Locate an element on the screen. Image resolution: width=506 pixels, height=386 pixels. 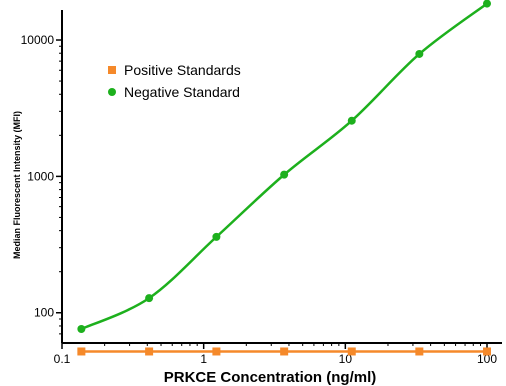
y-tick-label: 10000 is located at coordinates (38, 40).